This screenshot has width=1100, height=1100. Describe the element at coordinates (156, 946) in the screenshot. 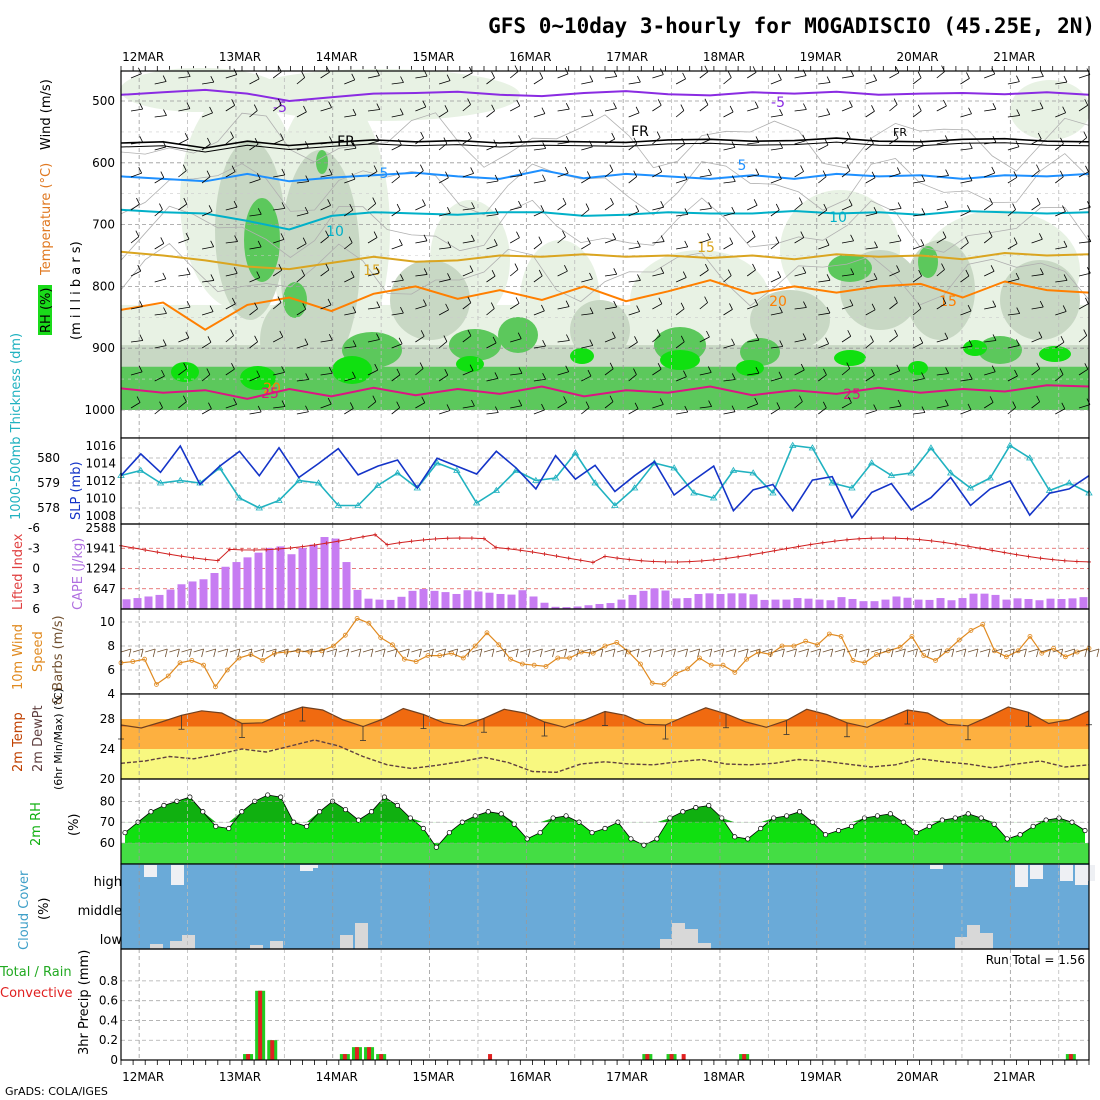

I see `low-cloud-bar` at that location.